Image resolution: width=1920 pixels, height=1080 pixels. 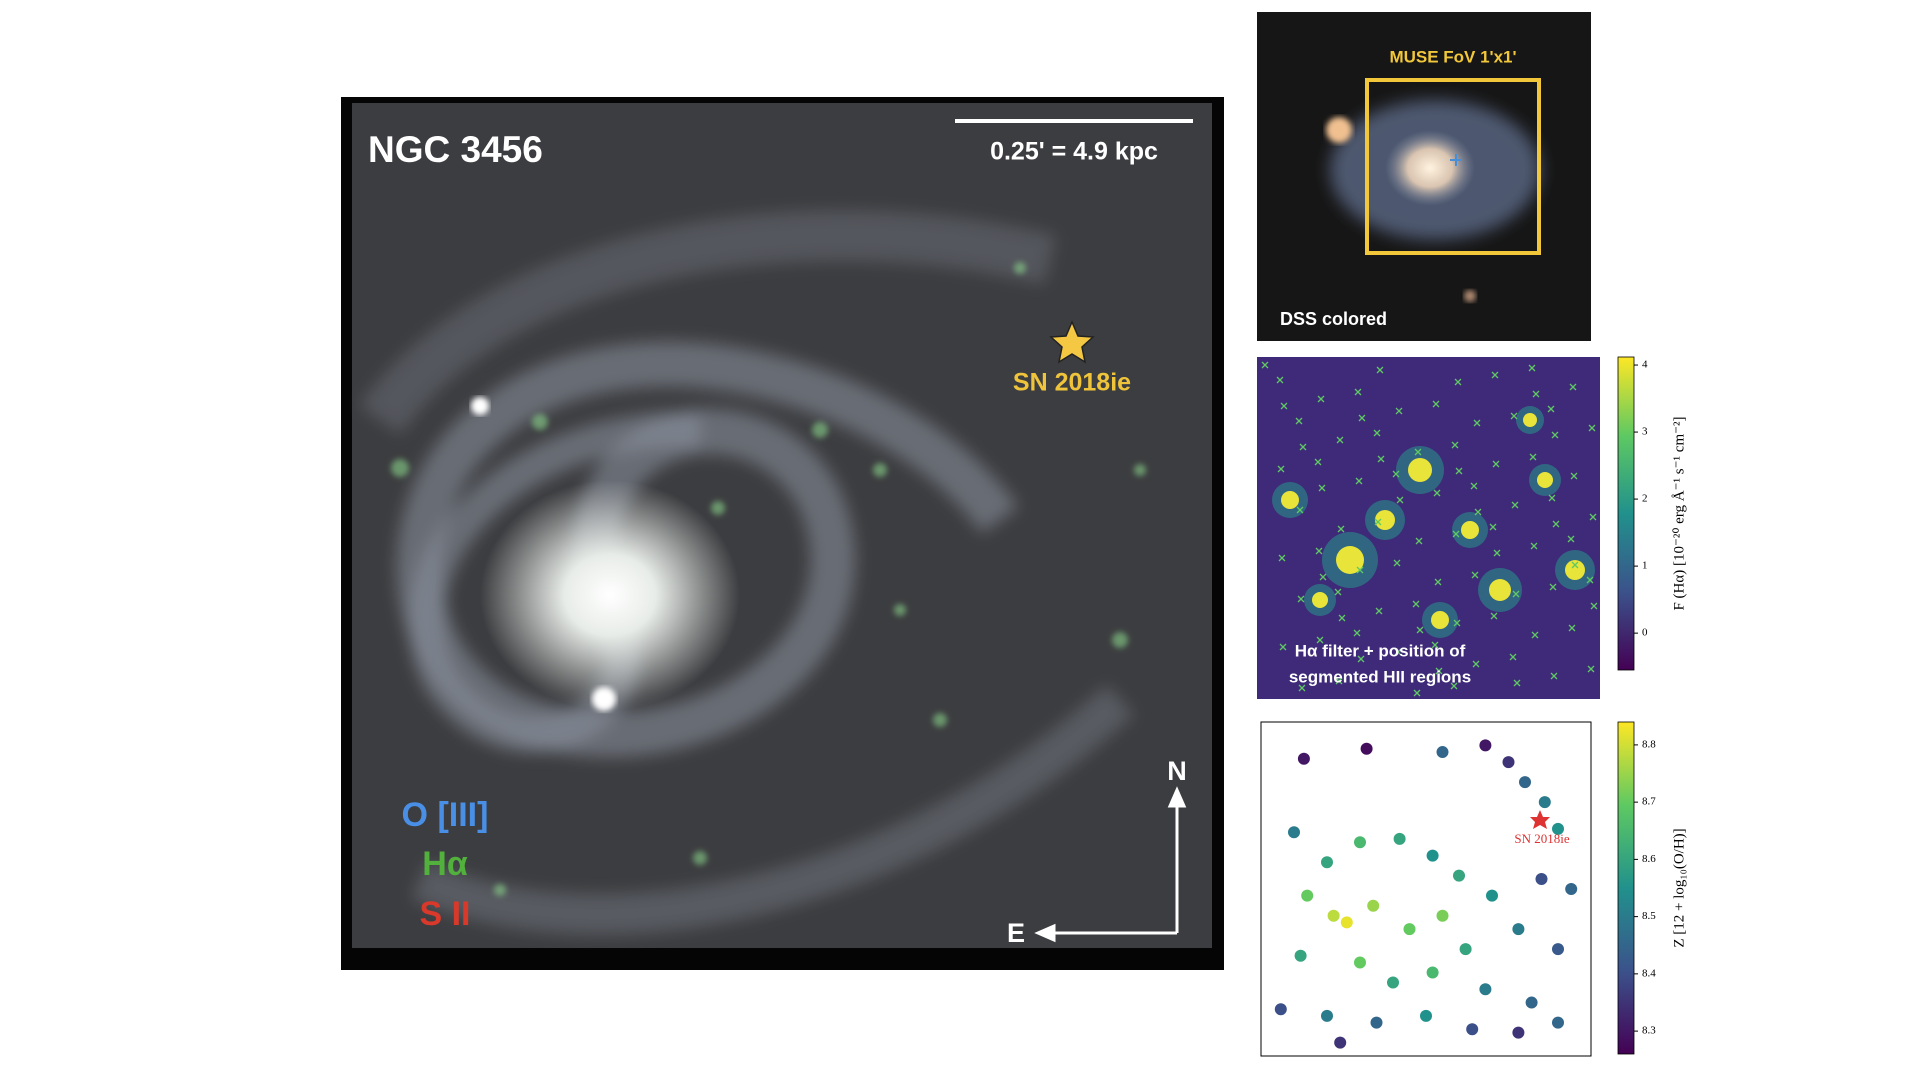 What do you see at coordinates (1645, 566) in the screenshot?
I see `colorbar-tick-label: 1` at bounding box center [1645, 566].